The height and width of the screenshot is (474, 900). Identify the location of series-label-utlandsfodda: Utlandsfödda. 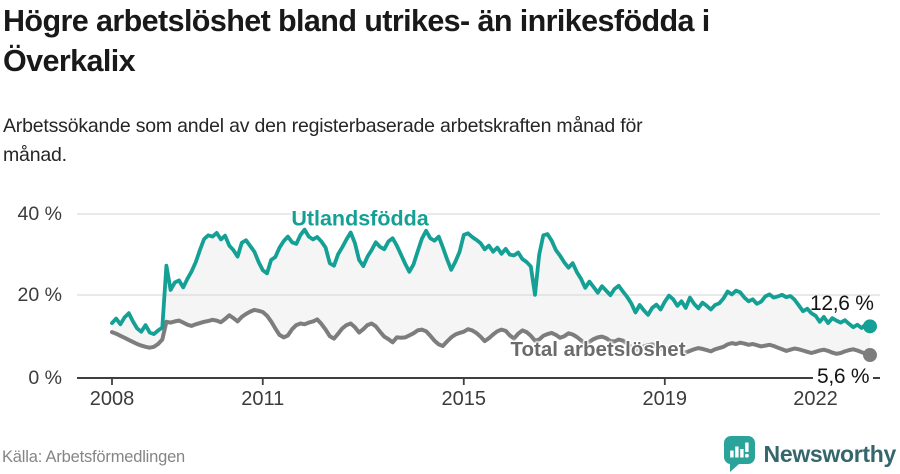
(360, 218).